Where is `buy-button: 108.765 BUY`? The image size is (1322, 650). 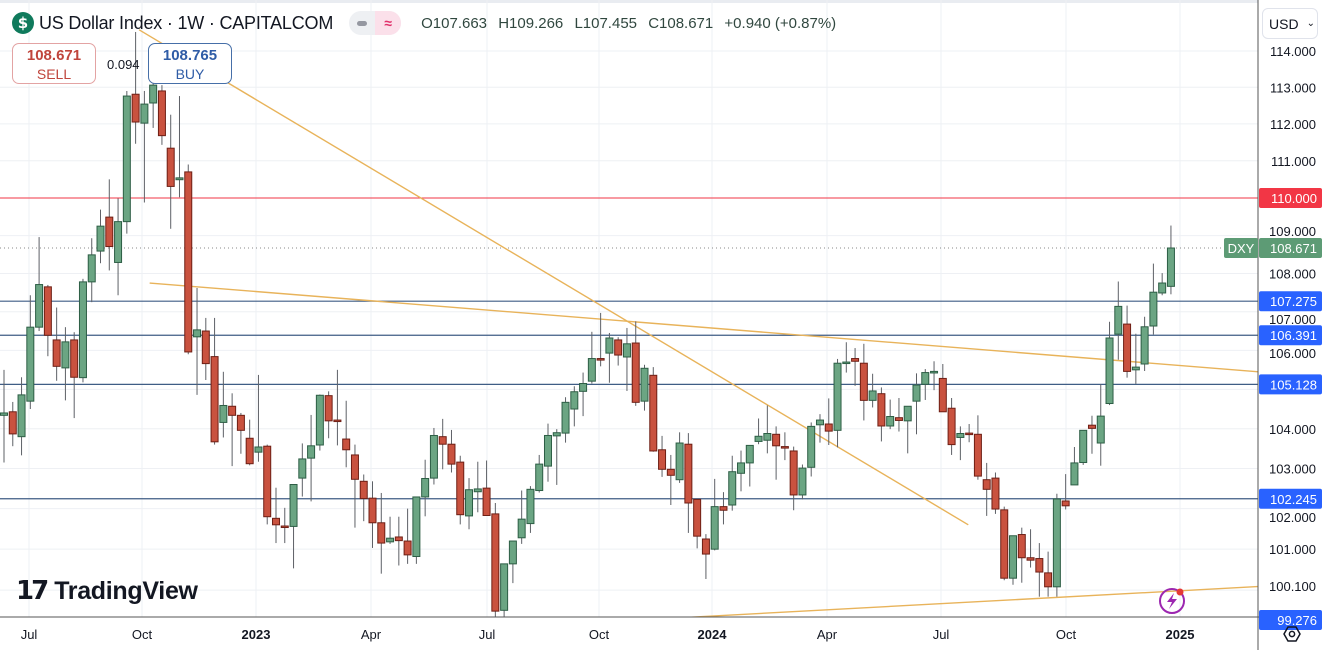
buy-button: 108.765 BUY is located at coordinates (190, 63).